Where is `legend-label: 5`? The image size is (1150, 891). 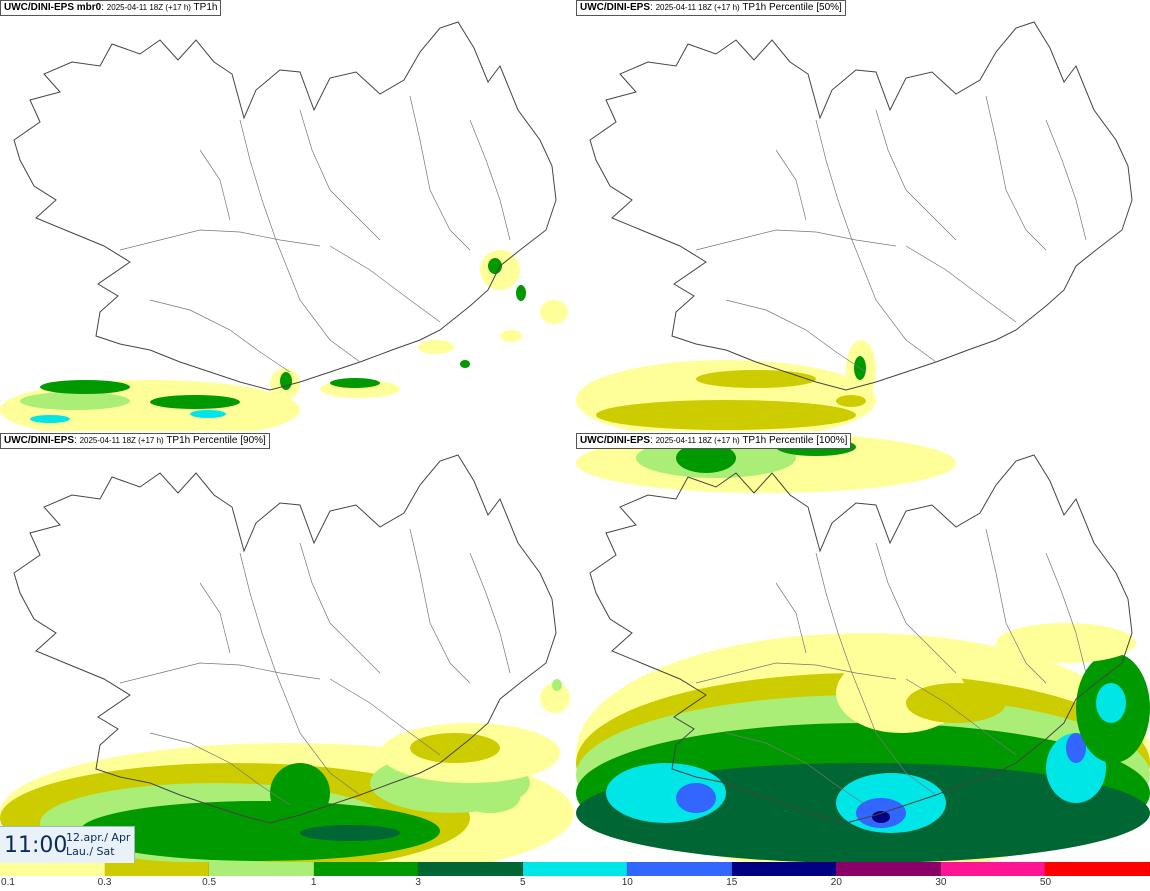
legend-label: 5 is located at coordinates (522, 882).